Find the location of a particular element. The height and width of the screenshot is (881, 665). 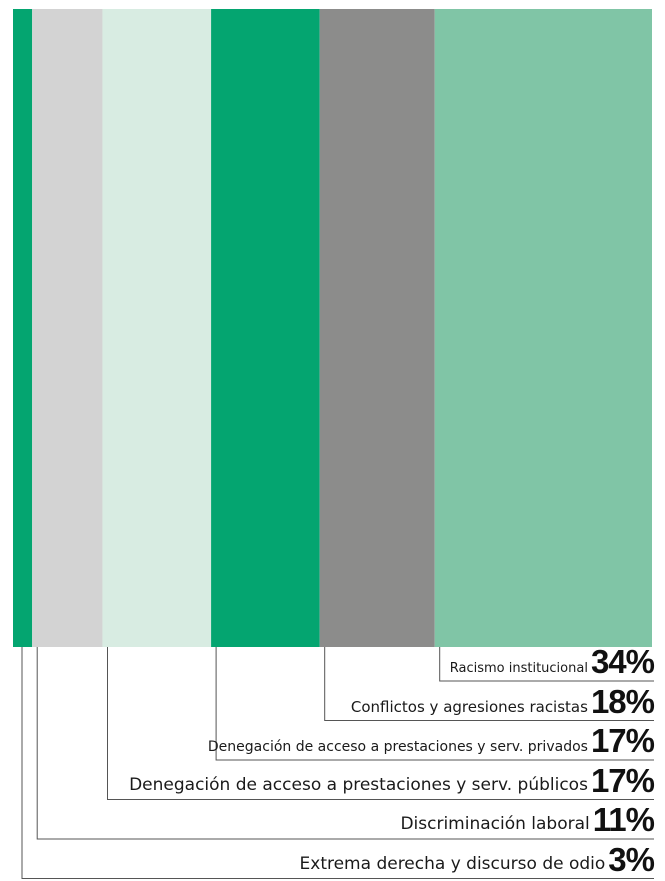

category-name: Conflictos y agresiones racistas is located at coordinates (469, 706).